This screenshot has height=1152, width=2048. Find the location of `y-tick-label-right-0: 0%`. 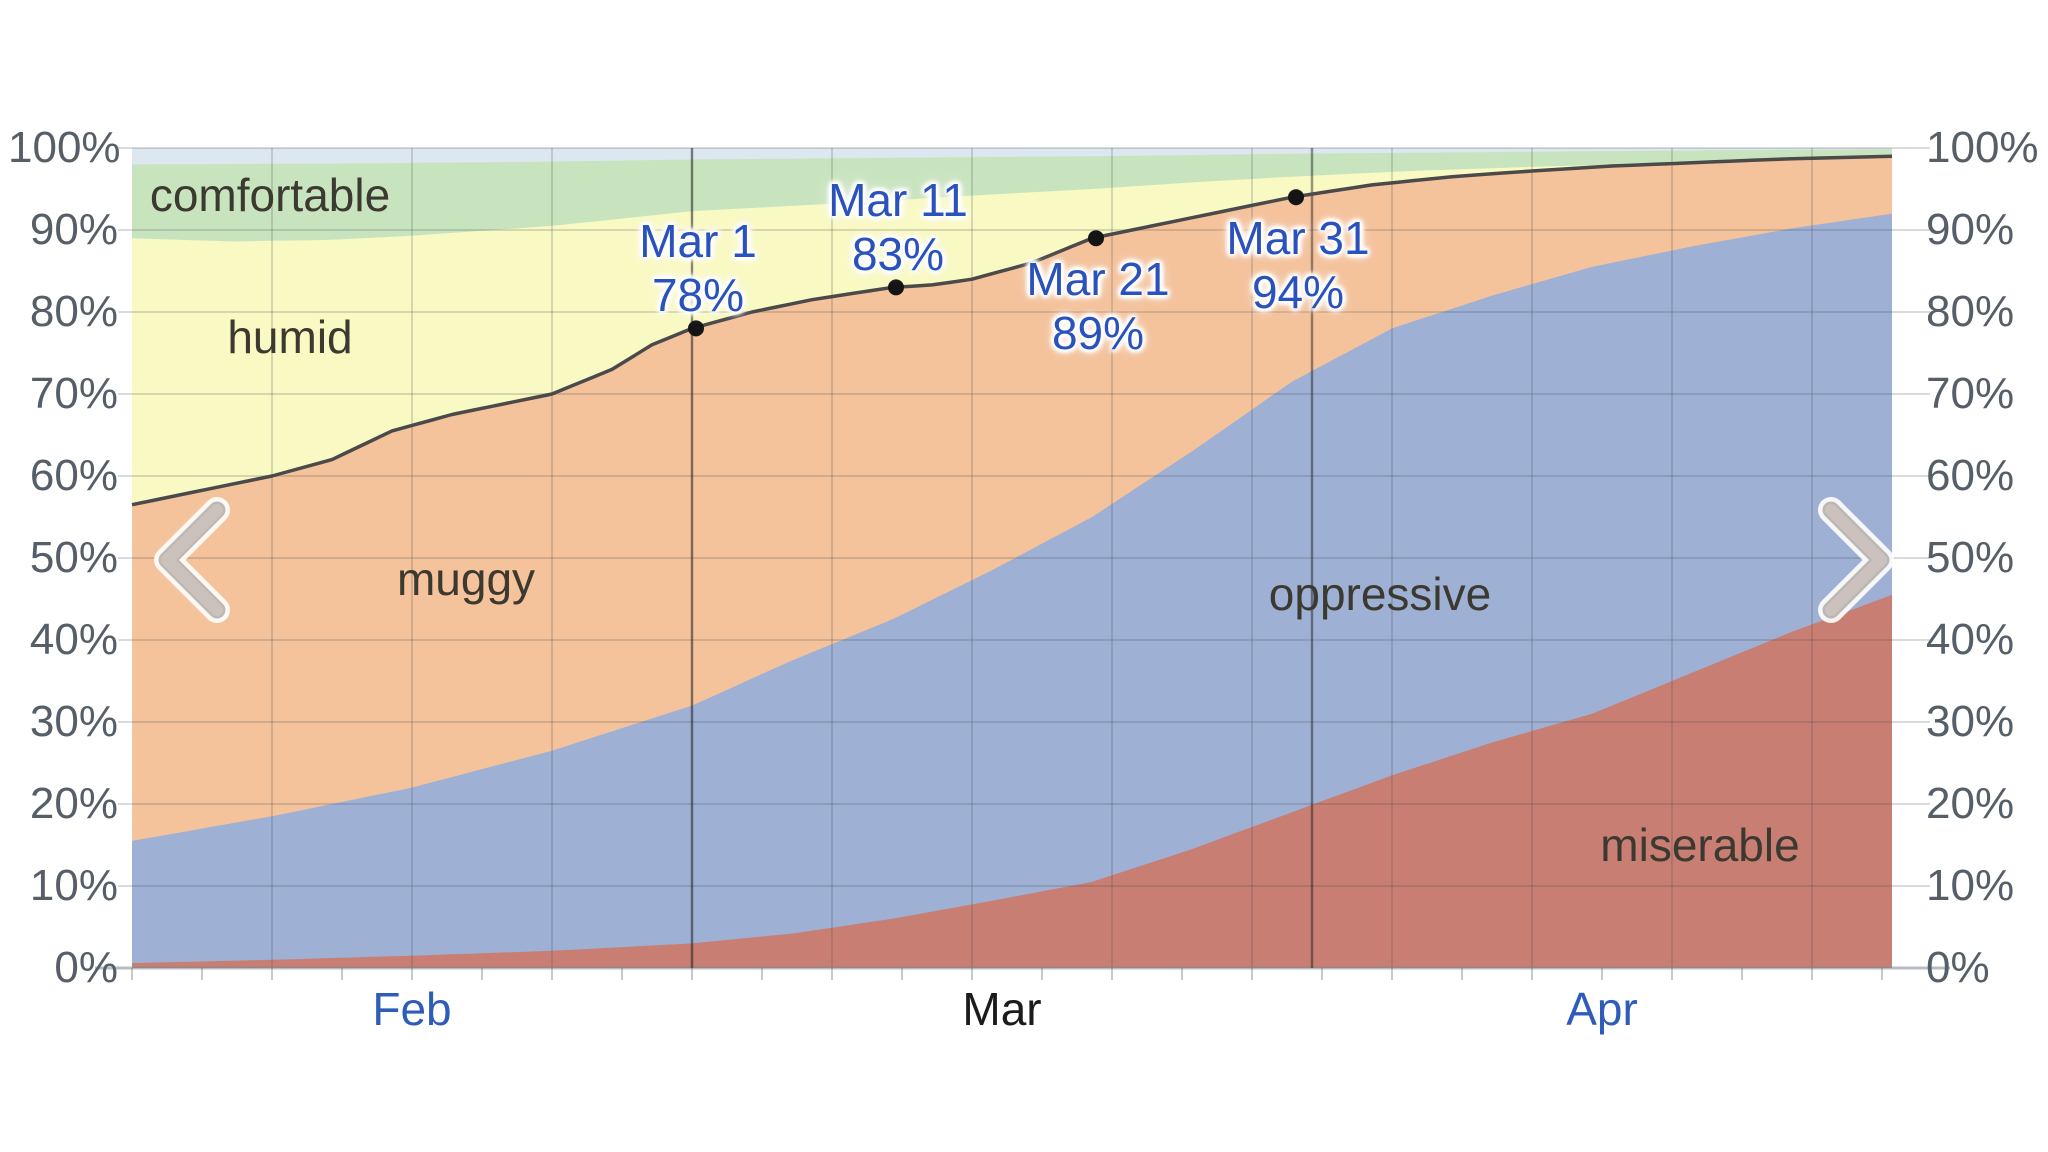

y-tick-label-right-0: 0% is located at coordinates (1958, 967).